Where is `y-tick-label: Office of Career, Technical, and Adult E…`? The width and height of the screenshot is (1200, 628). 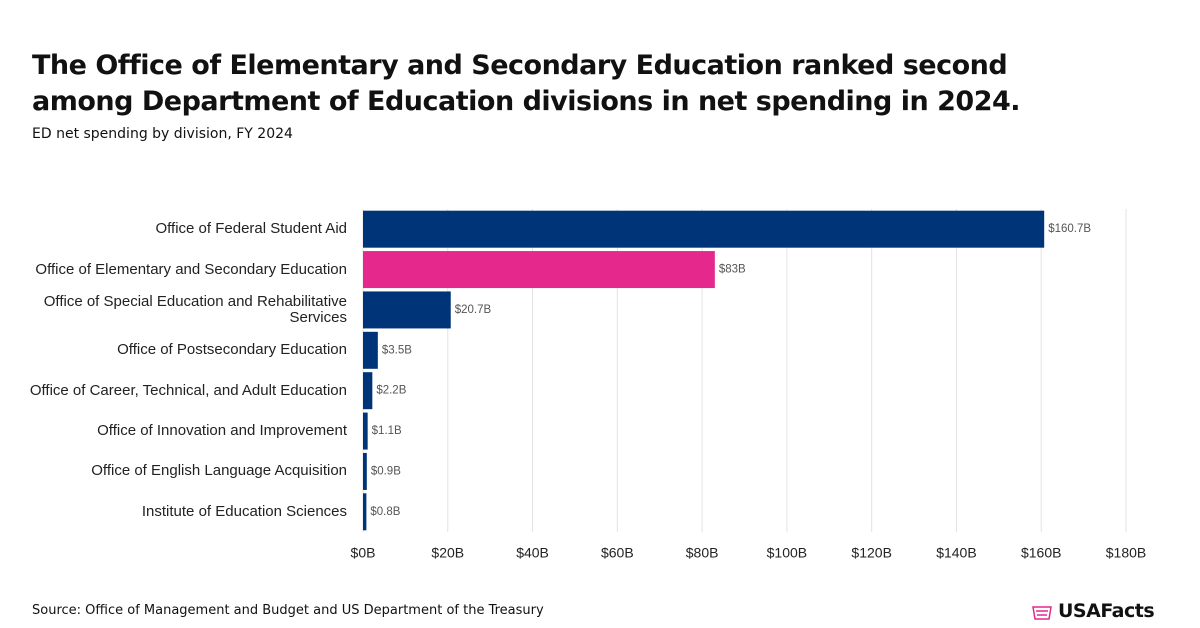 y-tick-label: Office of Career, Technical, and Adult E… is located at coordinates (188, 390).